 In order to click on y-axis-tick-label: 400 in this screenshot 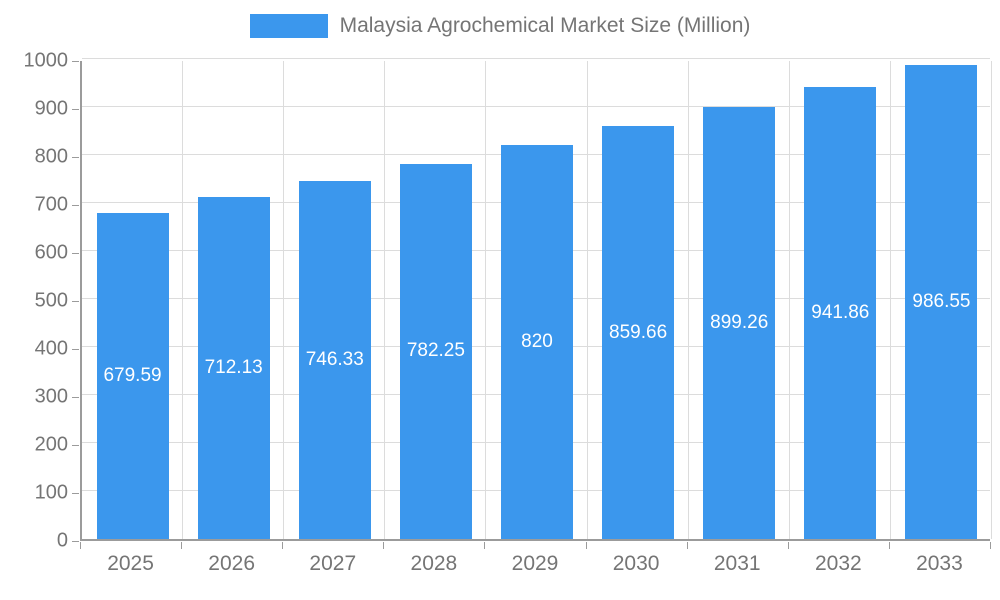, I will do `click(51, 348)`.